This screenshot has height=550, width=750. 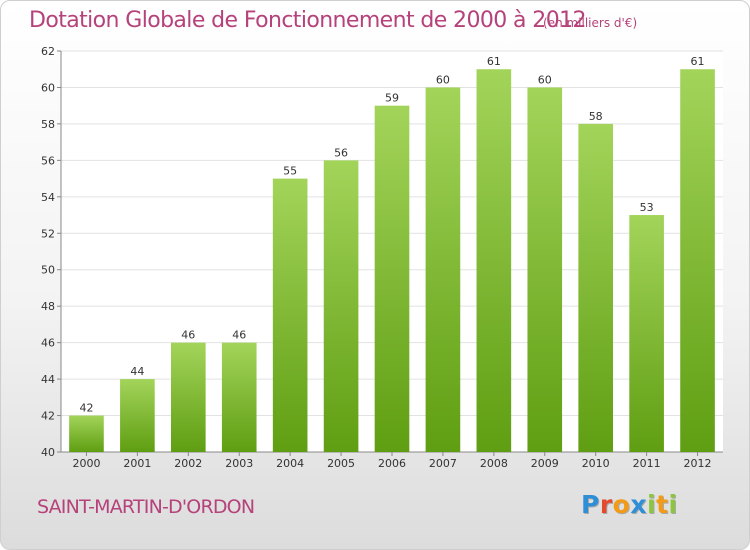 What do you see at coordinates (662, 504) in the screenshot?
I see `logo-letter: t` at bounding box center [662, 504].